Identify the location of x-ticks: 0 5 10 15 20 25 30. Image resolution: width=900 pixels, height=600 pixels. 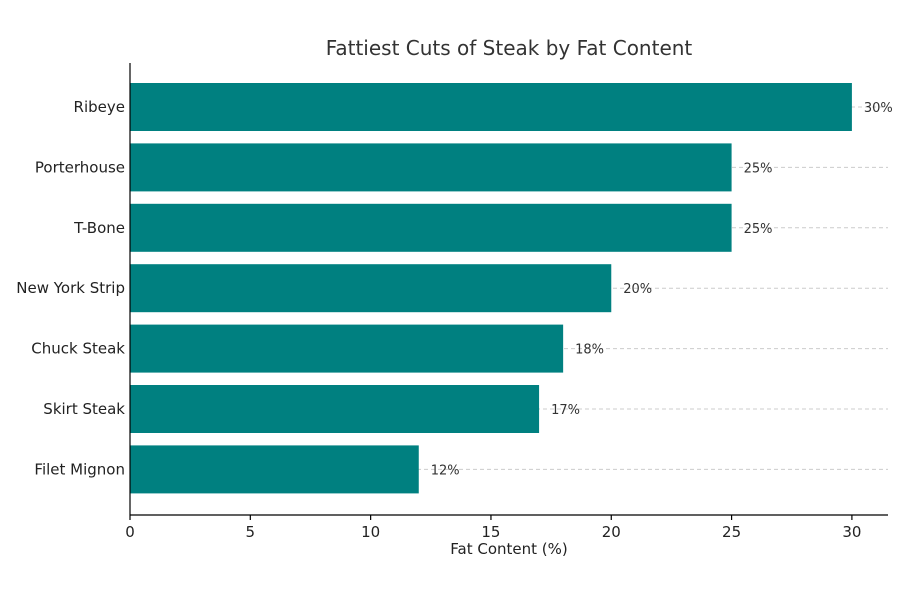
(493, 528).